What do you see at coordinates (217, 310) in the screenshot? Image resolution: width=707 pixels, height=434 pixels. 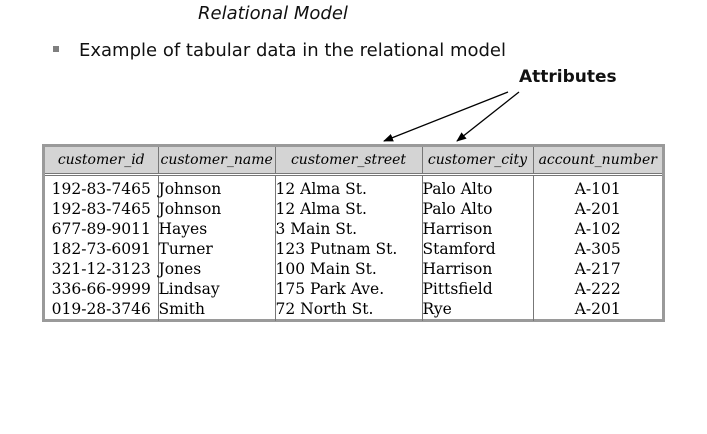 I see `table-cell-customer-name: Smith` at bounding box center [217, 310].